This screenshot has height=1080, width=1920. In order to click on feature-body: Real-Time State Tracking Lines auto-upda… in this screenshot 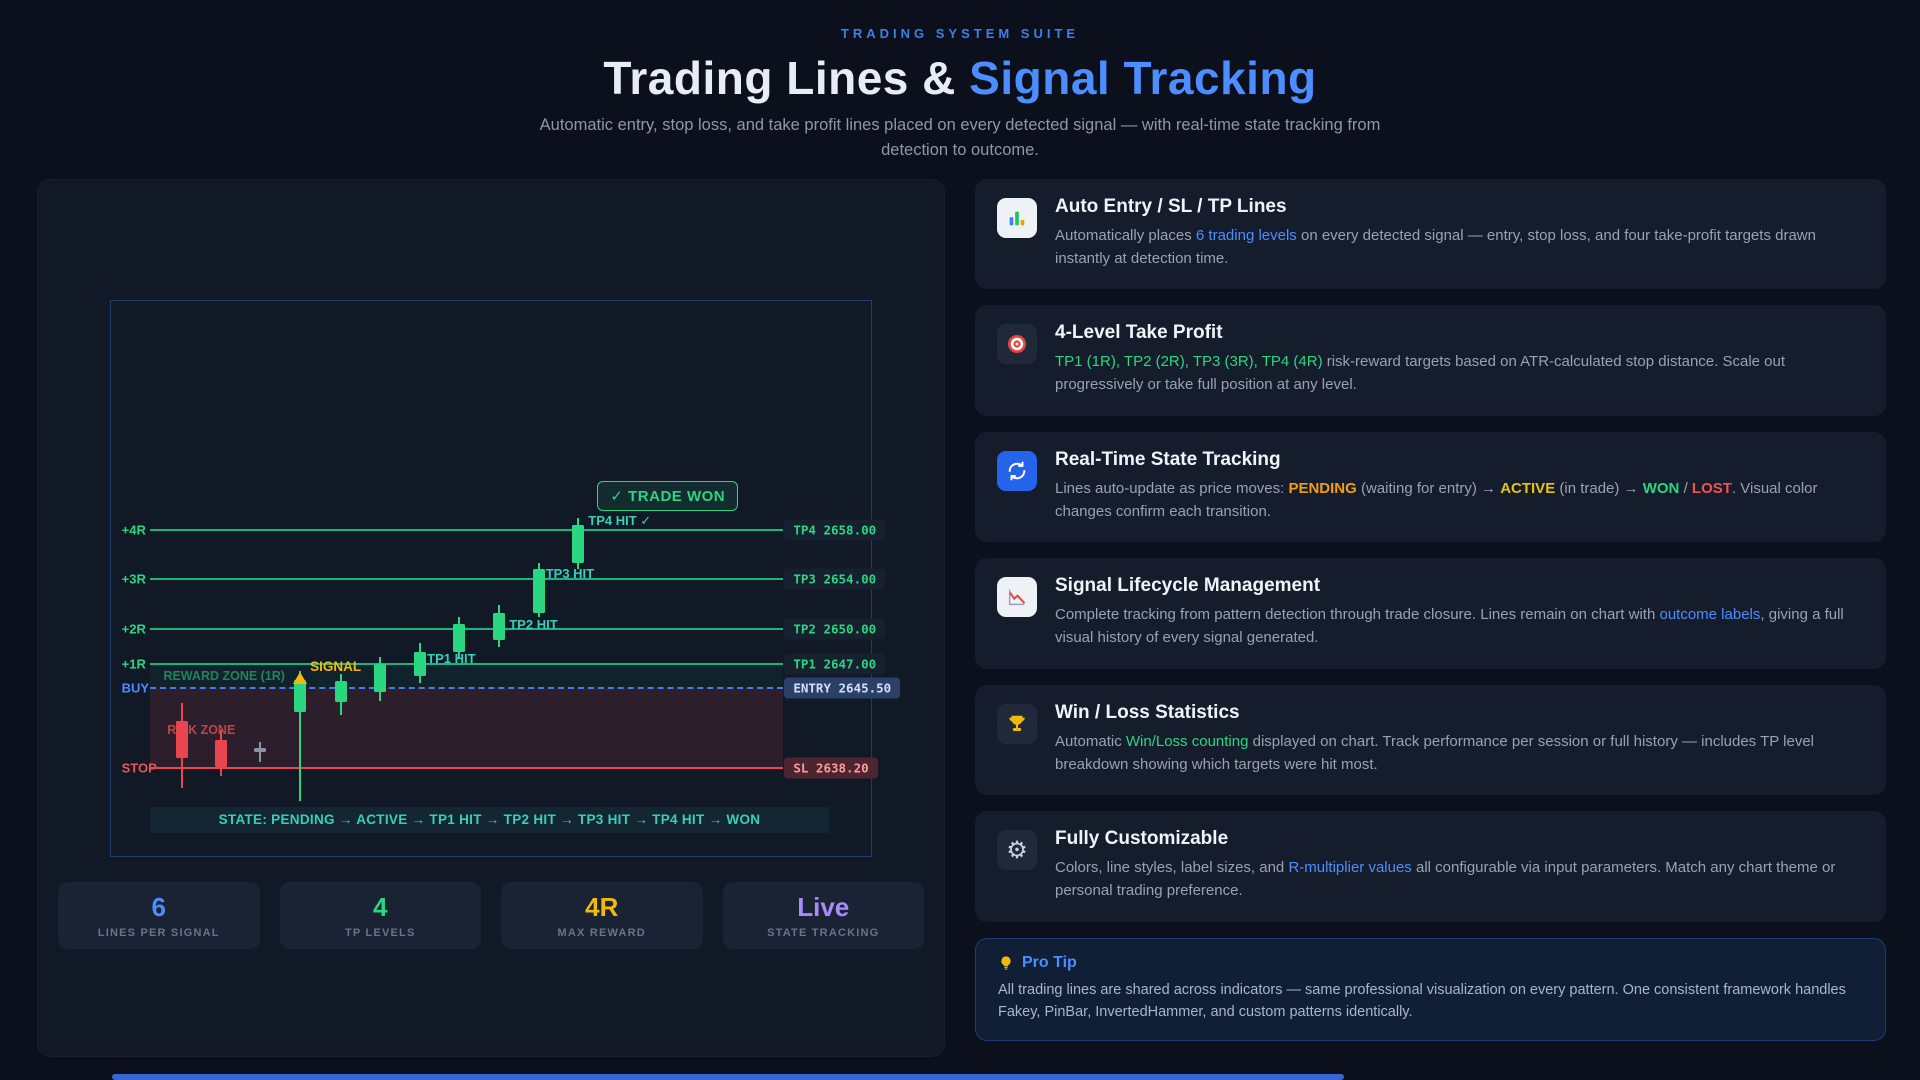, I will do `click(1459, 486)`.